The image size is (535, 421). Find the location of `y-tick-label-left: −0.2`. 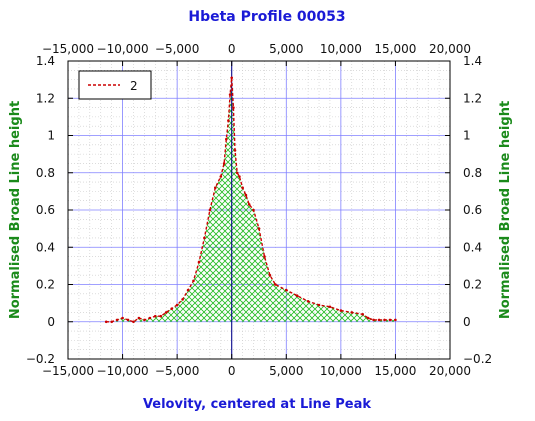

y-tick-label-left: −0.2 is located at coordinates (40, 359).